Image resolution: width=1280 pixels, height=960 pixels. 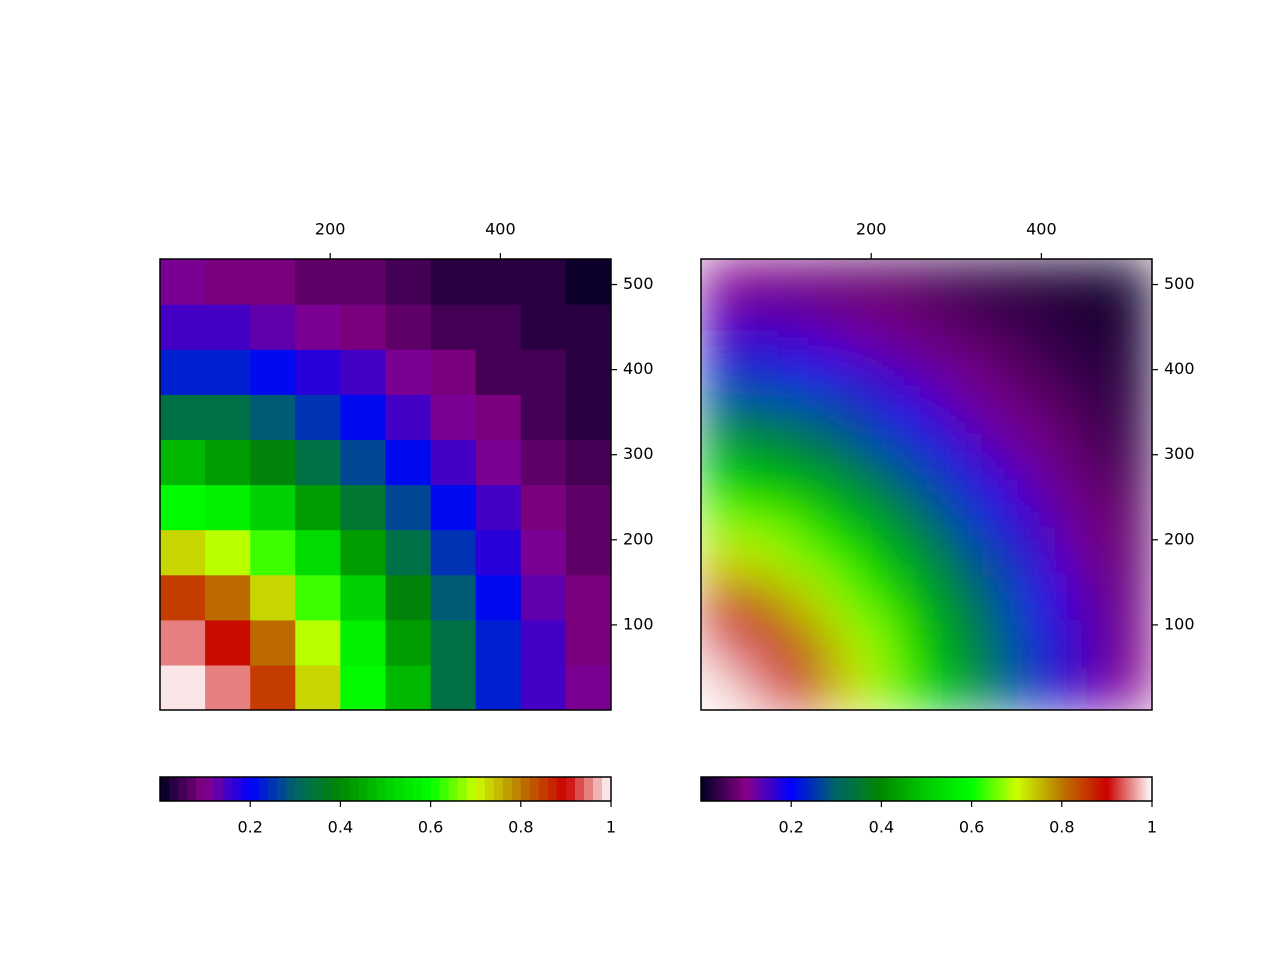 I want to click on x-tick-label: 200, so click(x=871, y=229).